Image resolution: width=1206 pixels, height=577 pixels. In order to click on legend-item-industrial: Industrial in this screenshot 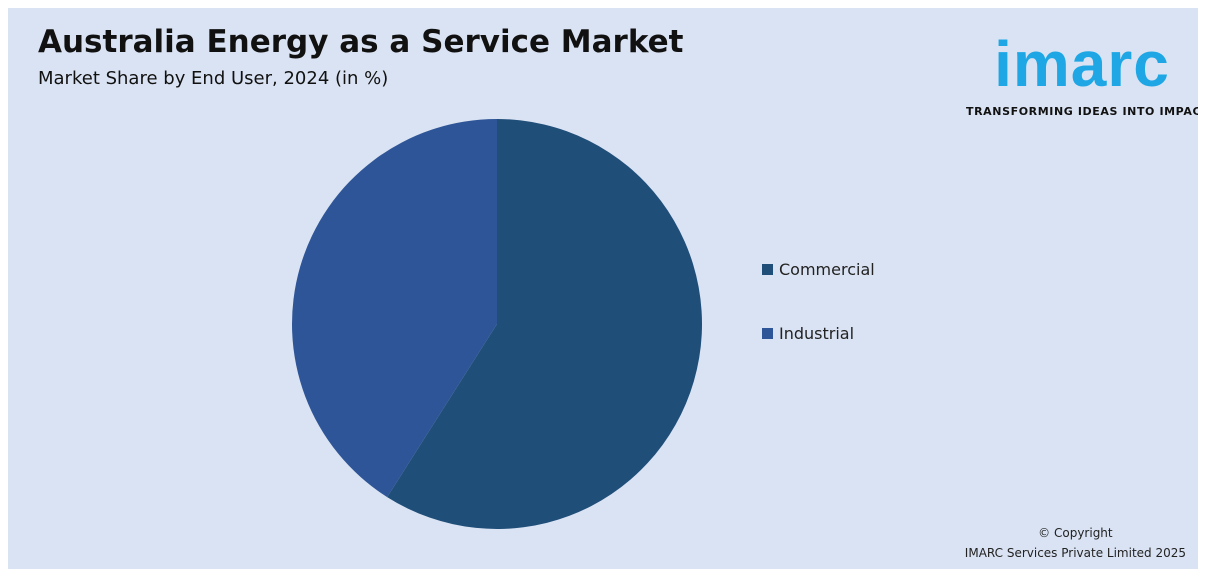, I will do `click(818, 333)`.